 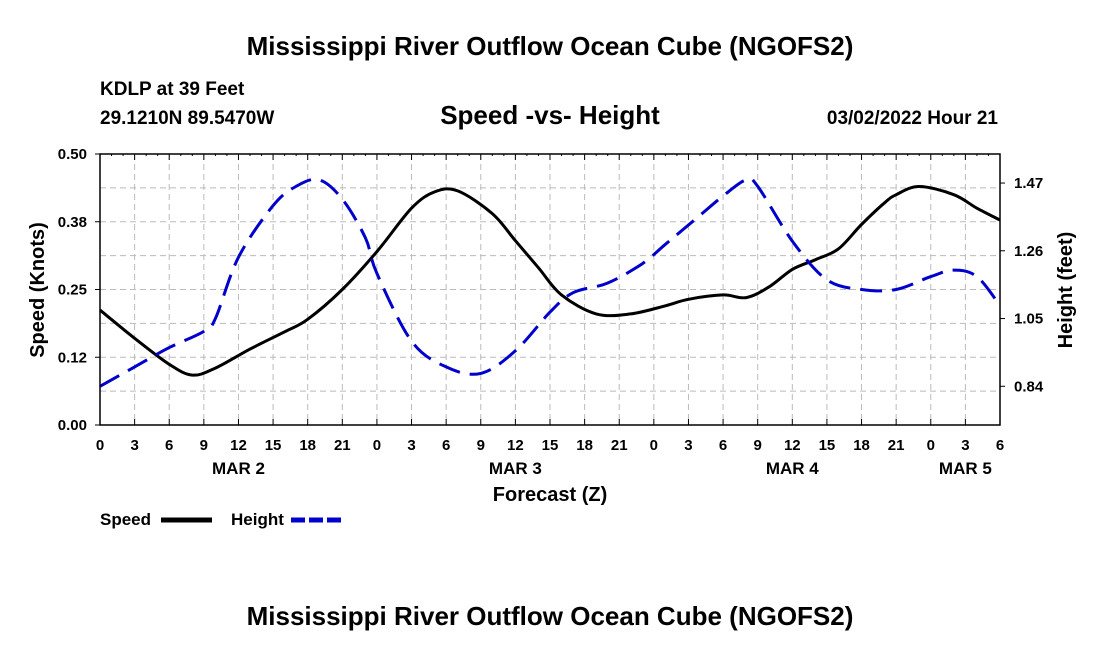 I want to click on day-label: MAR 4, so click(x=792, y=468).